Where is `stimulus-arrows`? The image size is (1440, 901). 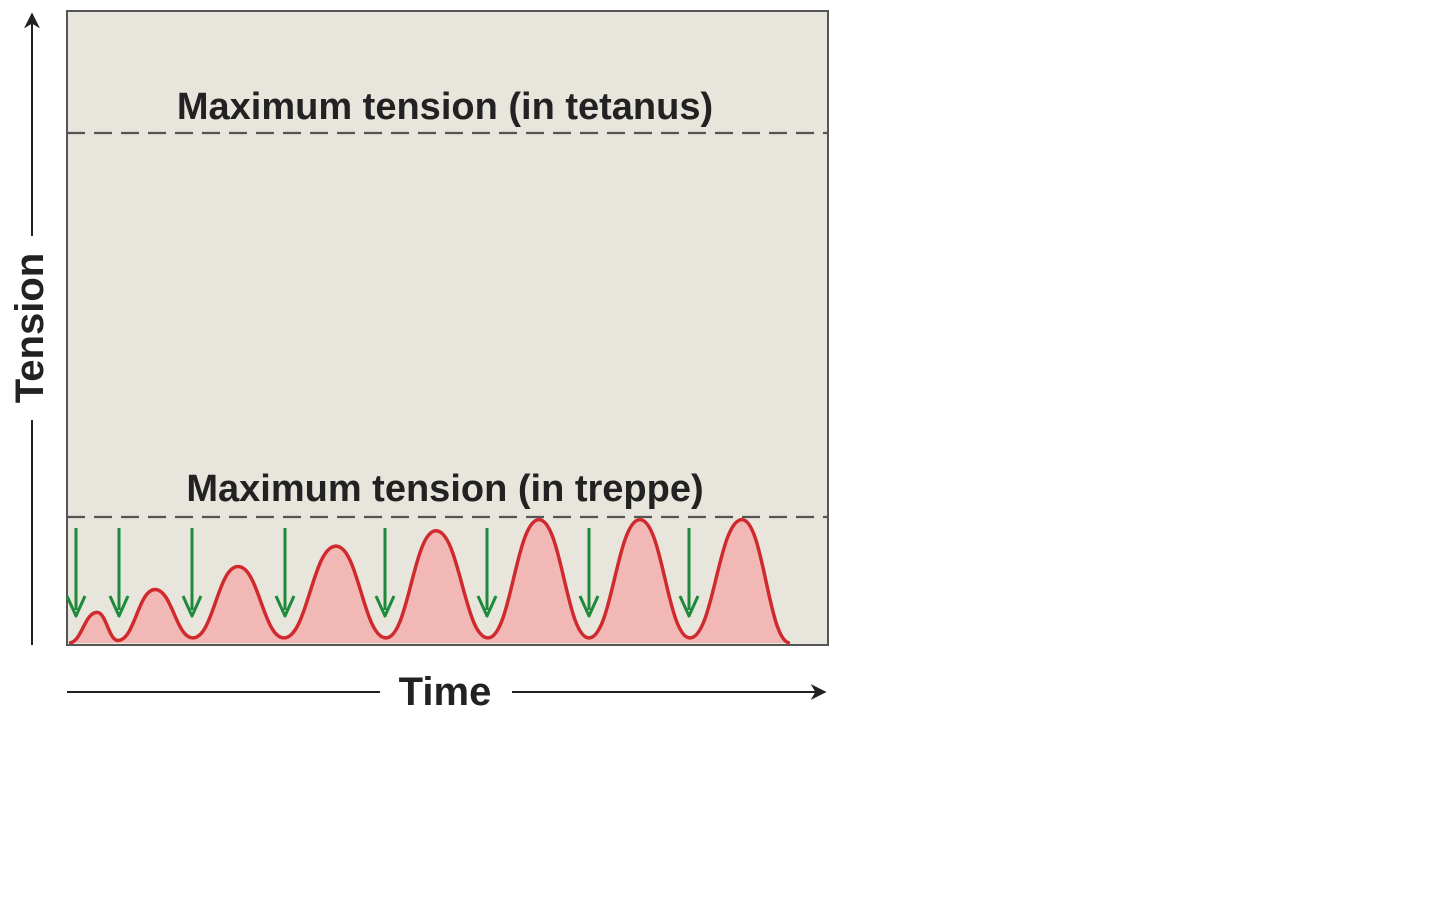 stimulus-arrows is located at coordinates (382, 573).